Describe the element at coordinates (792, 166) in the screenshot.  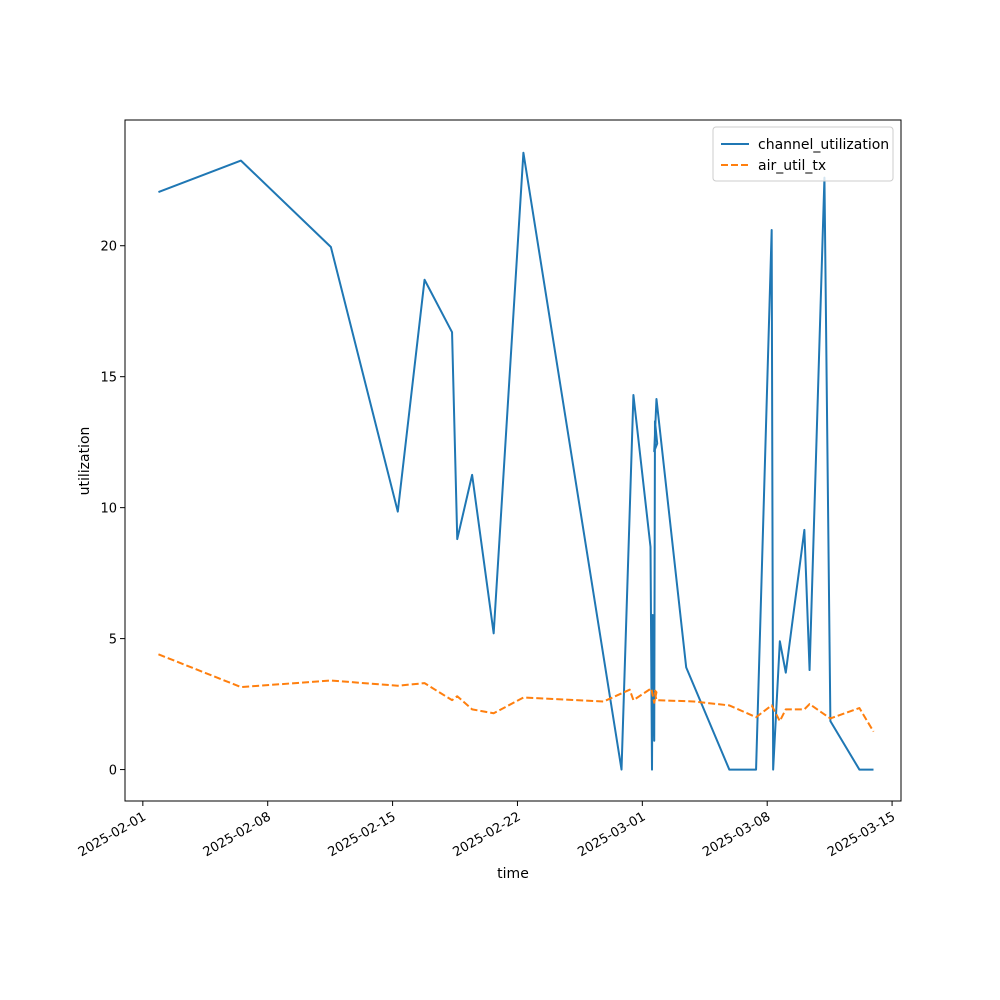
I see `legend-label-air-util-tx: air_util_tx` at that location.